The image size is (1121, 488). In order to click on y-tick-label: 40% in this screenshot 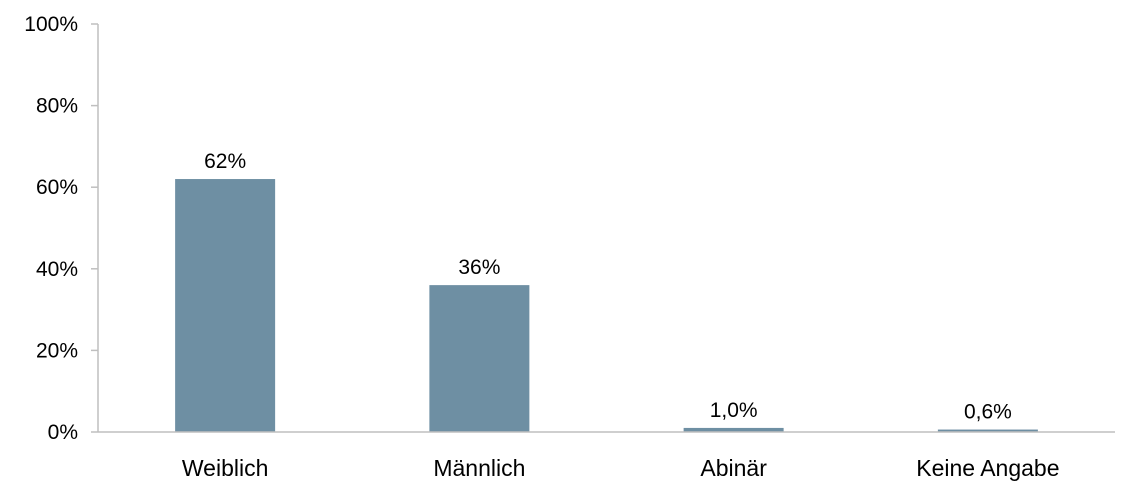, I will do `click(57, 269)`.